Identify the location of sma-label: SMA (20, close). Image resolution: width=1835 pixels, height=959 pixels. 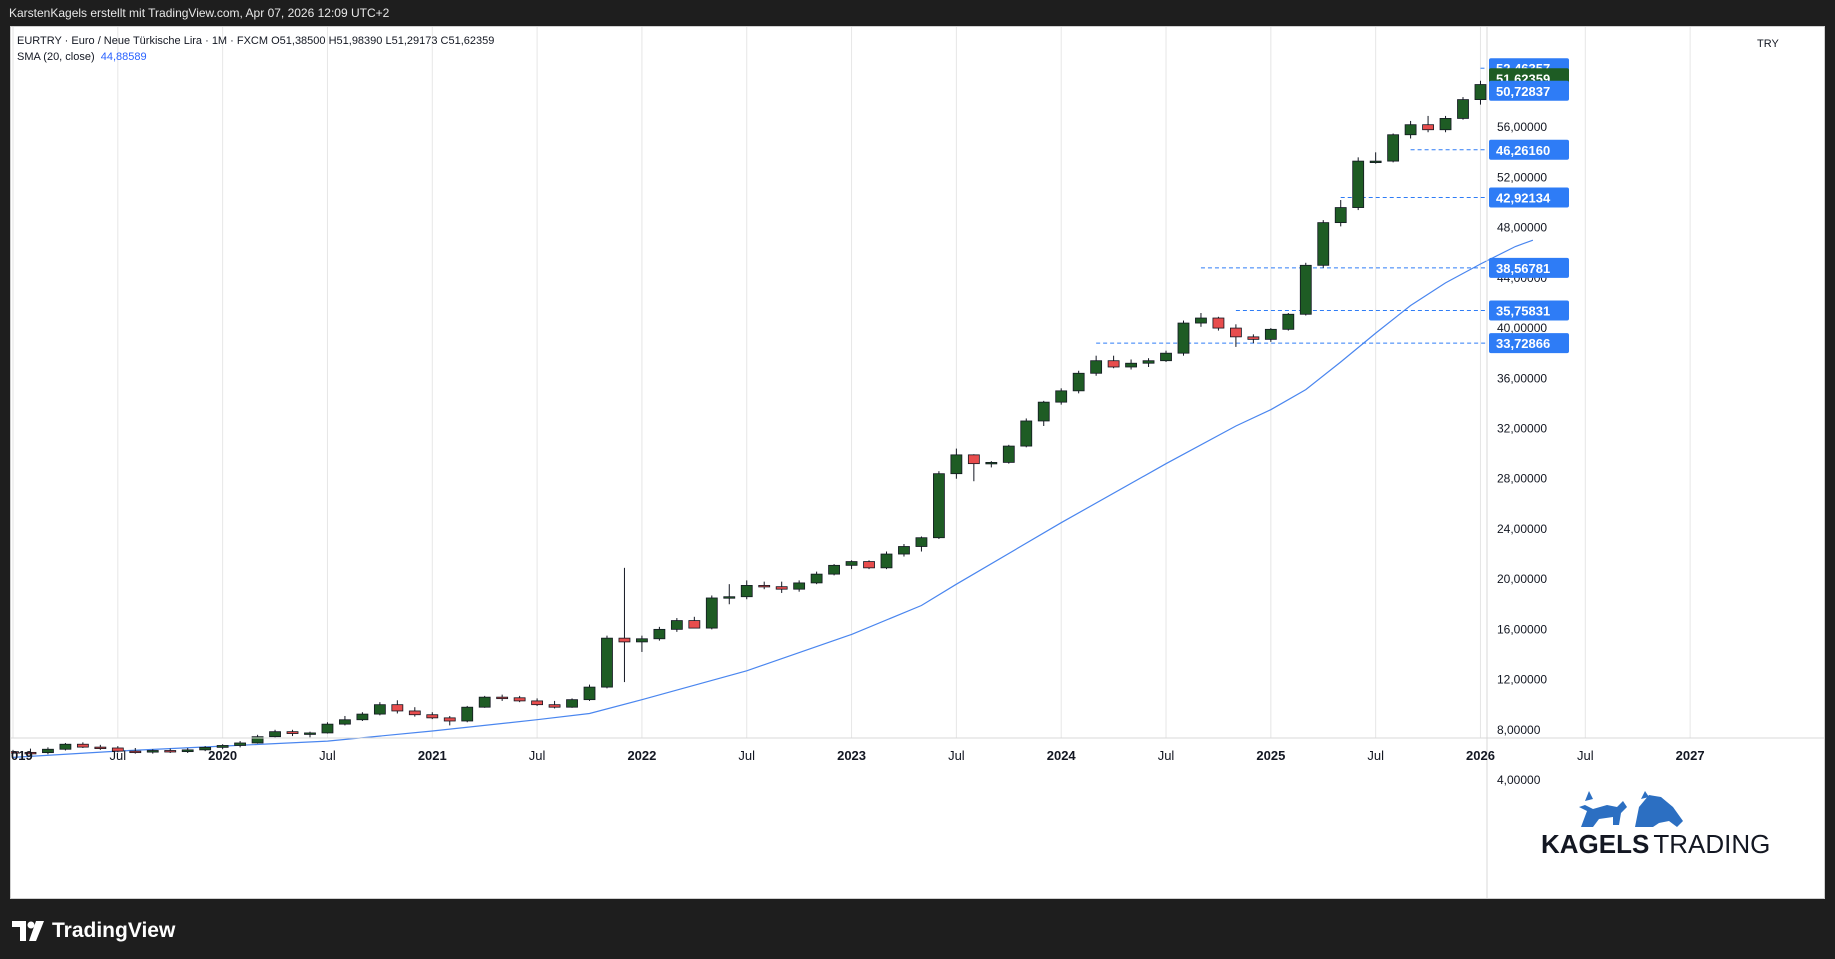
(56, 57).